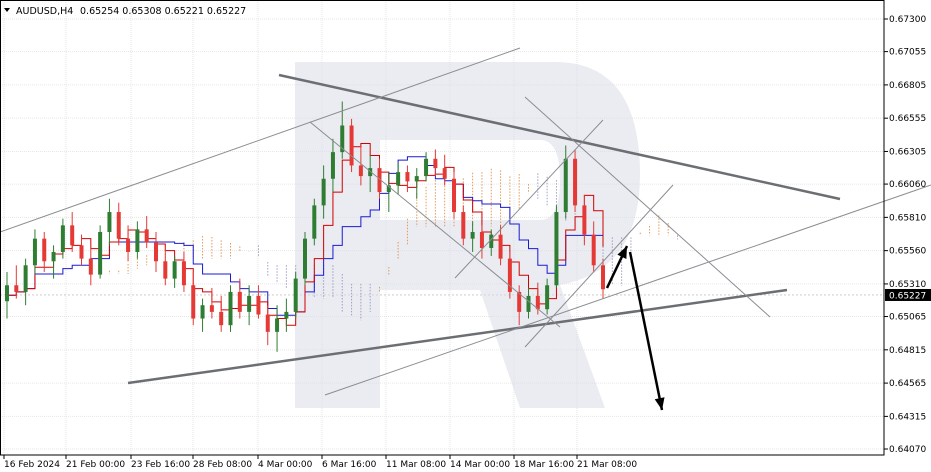 This screenshot has width=931, height=472. Describe the element at coordinates (907, 318) in the screenshot. I see `y-tick-label: 0.65065` at that location.